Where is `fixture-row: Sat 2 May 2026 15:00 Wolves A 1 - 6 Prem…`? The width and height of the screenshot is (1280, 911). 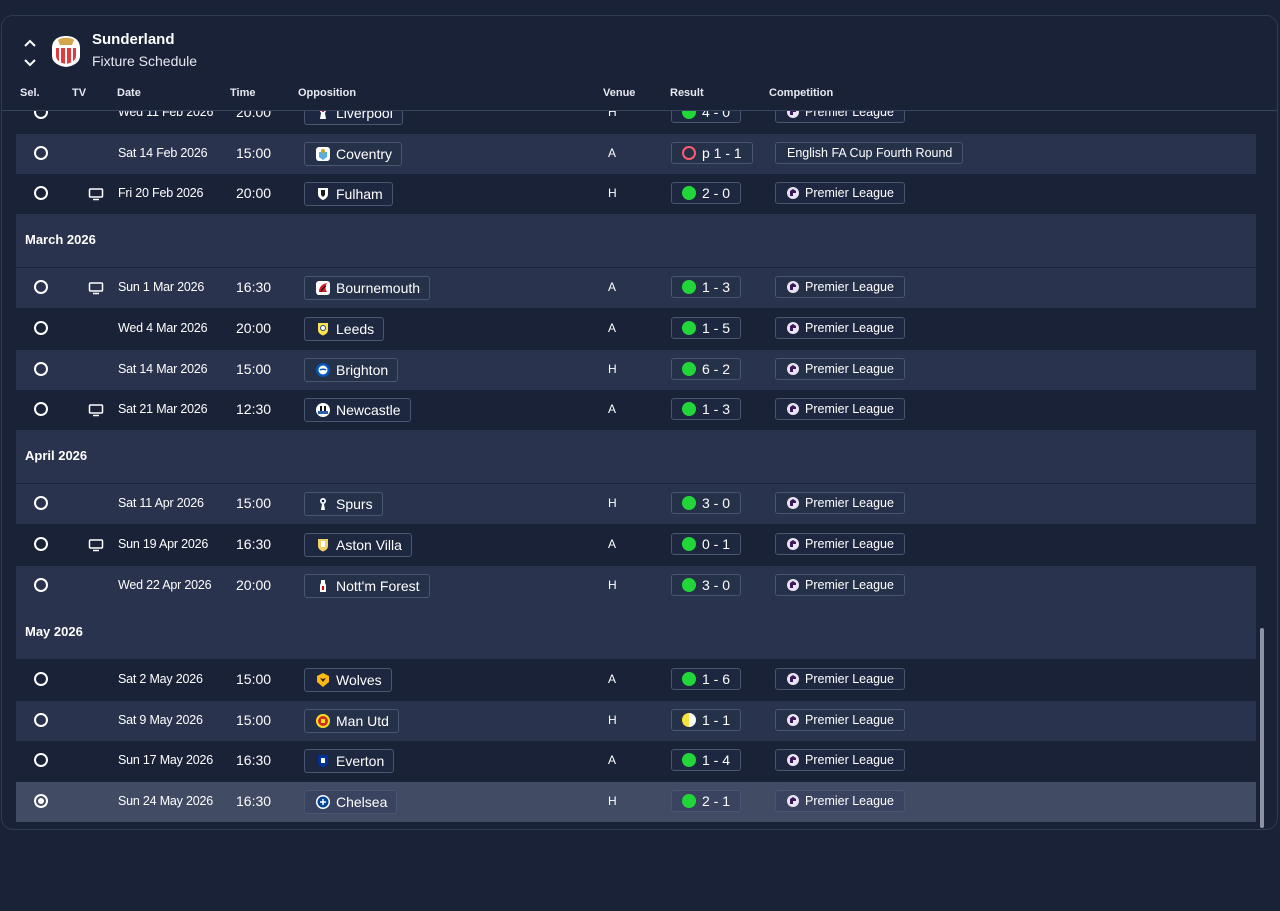 fixture-row: Sat 2 May 2026 15:00 Wolves A 1 - 6 Prem… is located at coordinates (636, 680).